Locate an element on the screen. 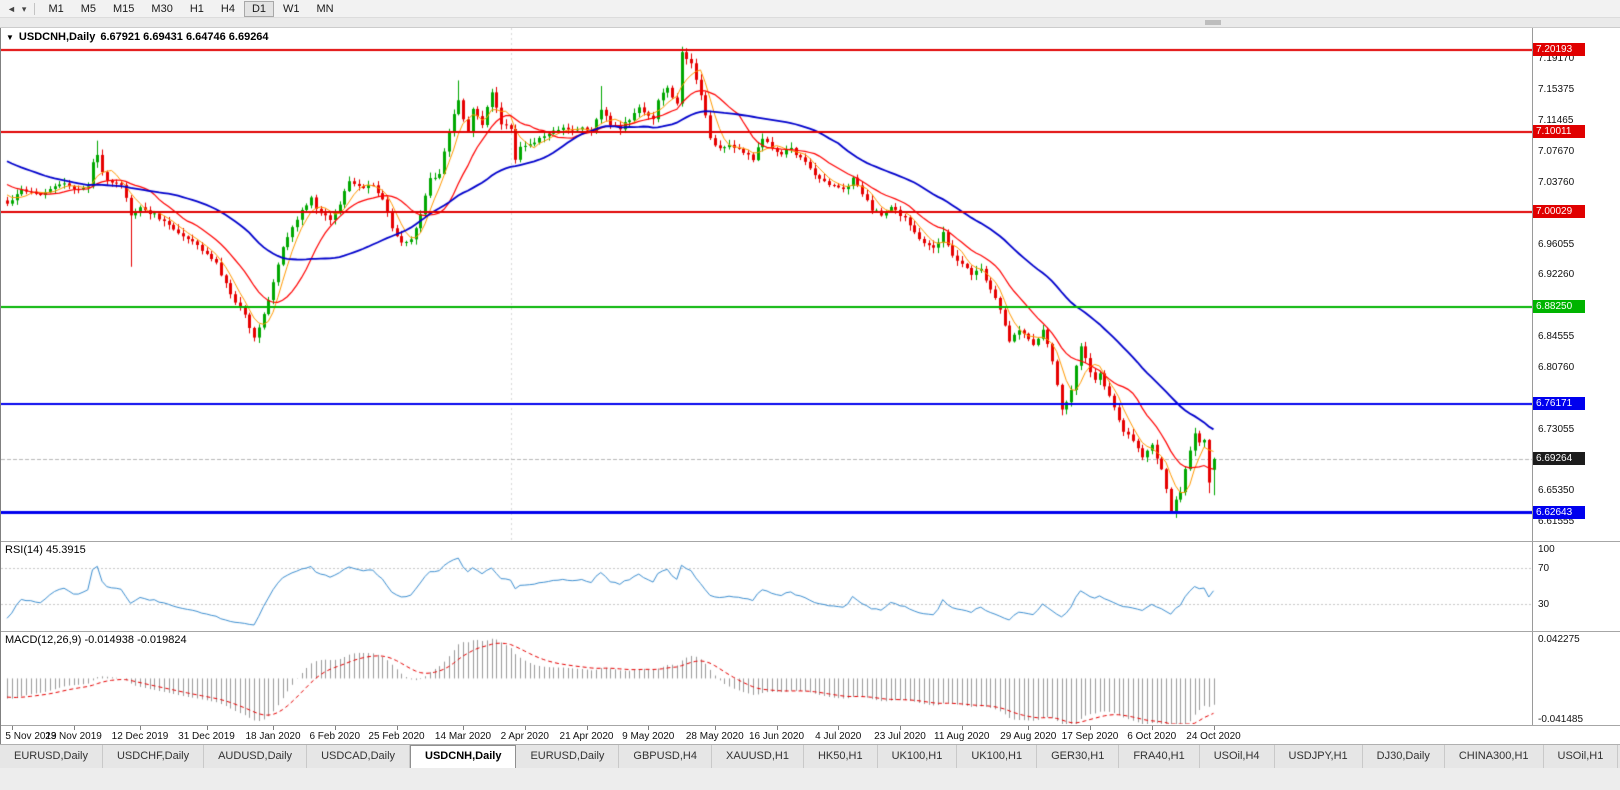 This screenshot has width=1620, height=790. chart-scroll-thumb is located at coordinates (1213, 22).